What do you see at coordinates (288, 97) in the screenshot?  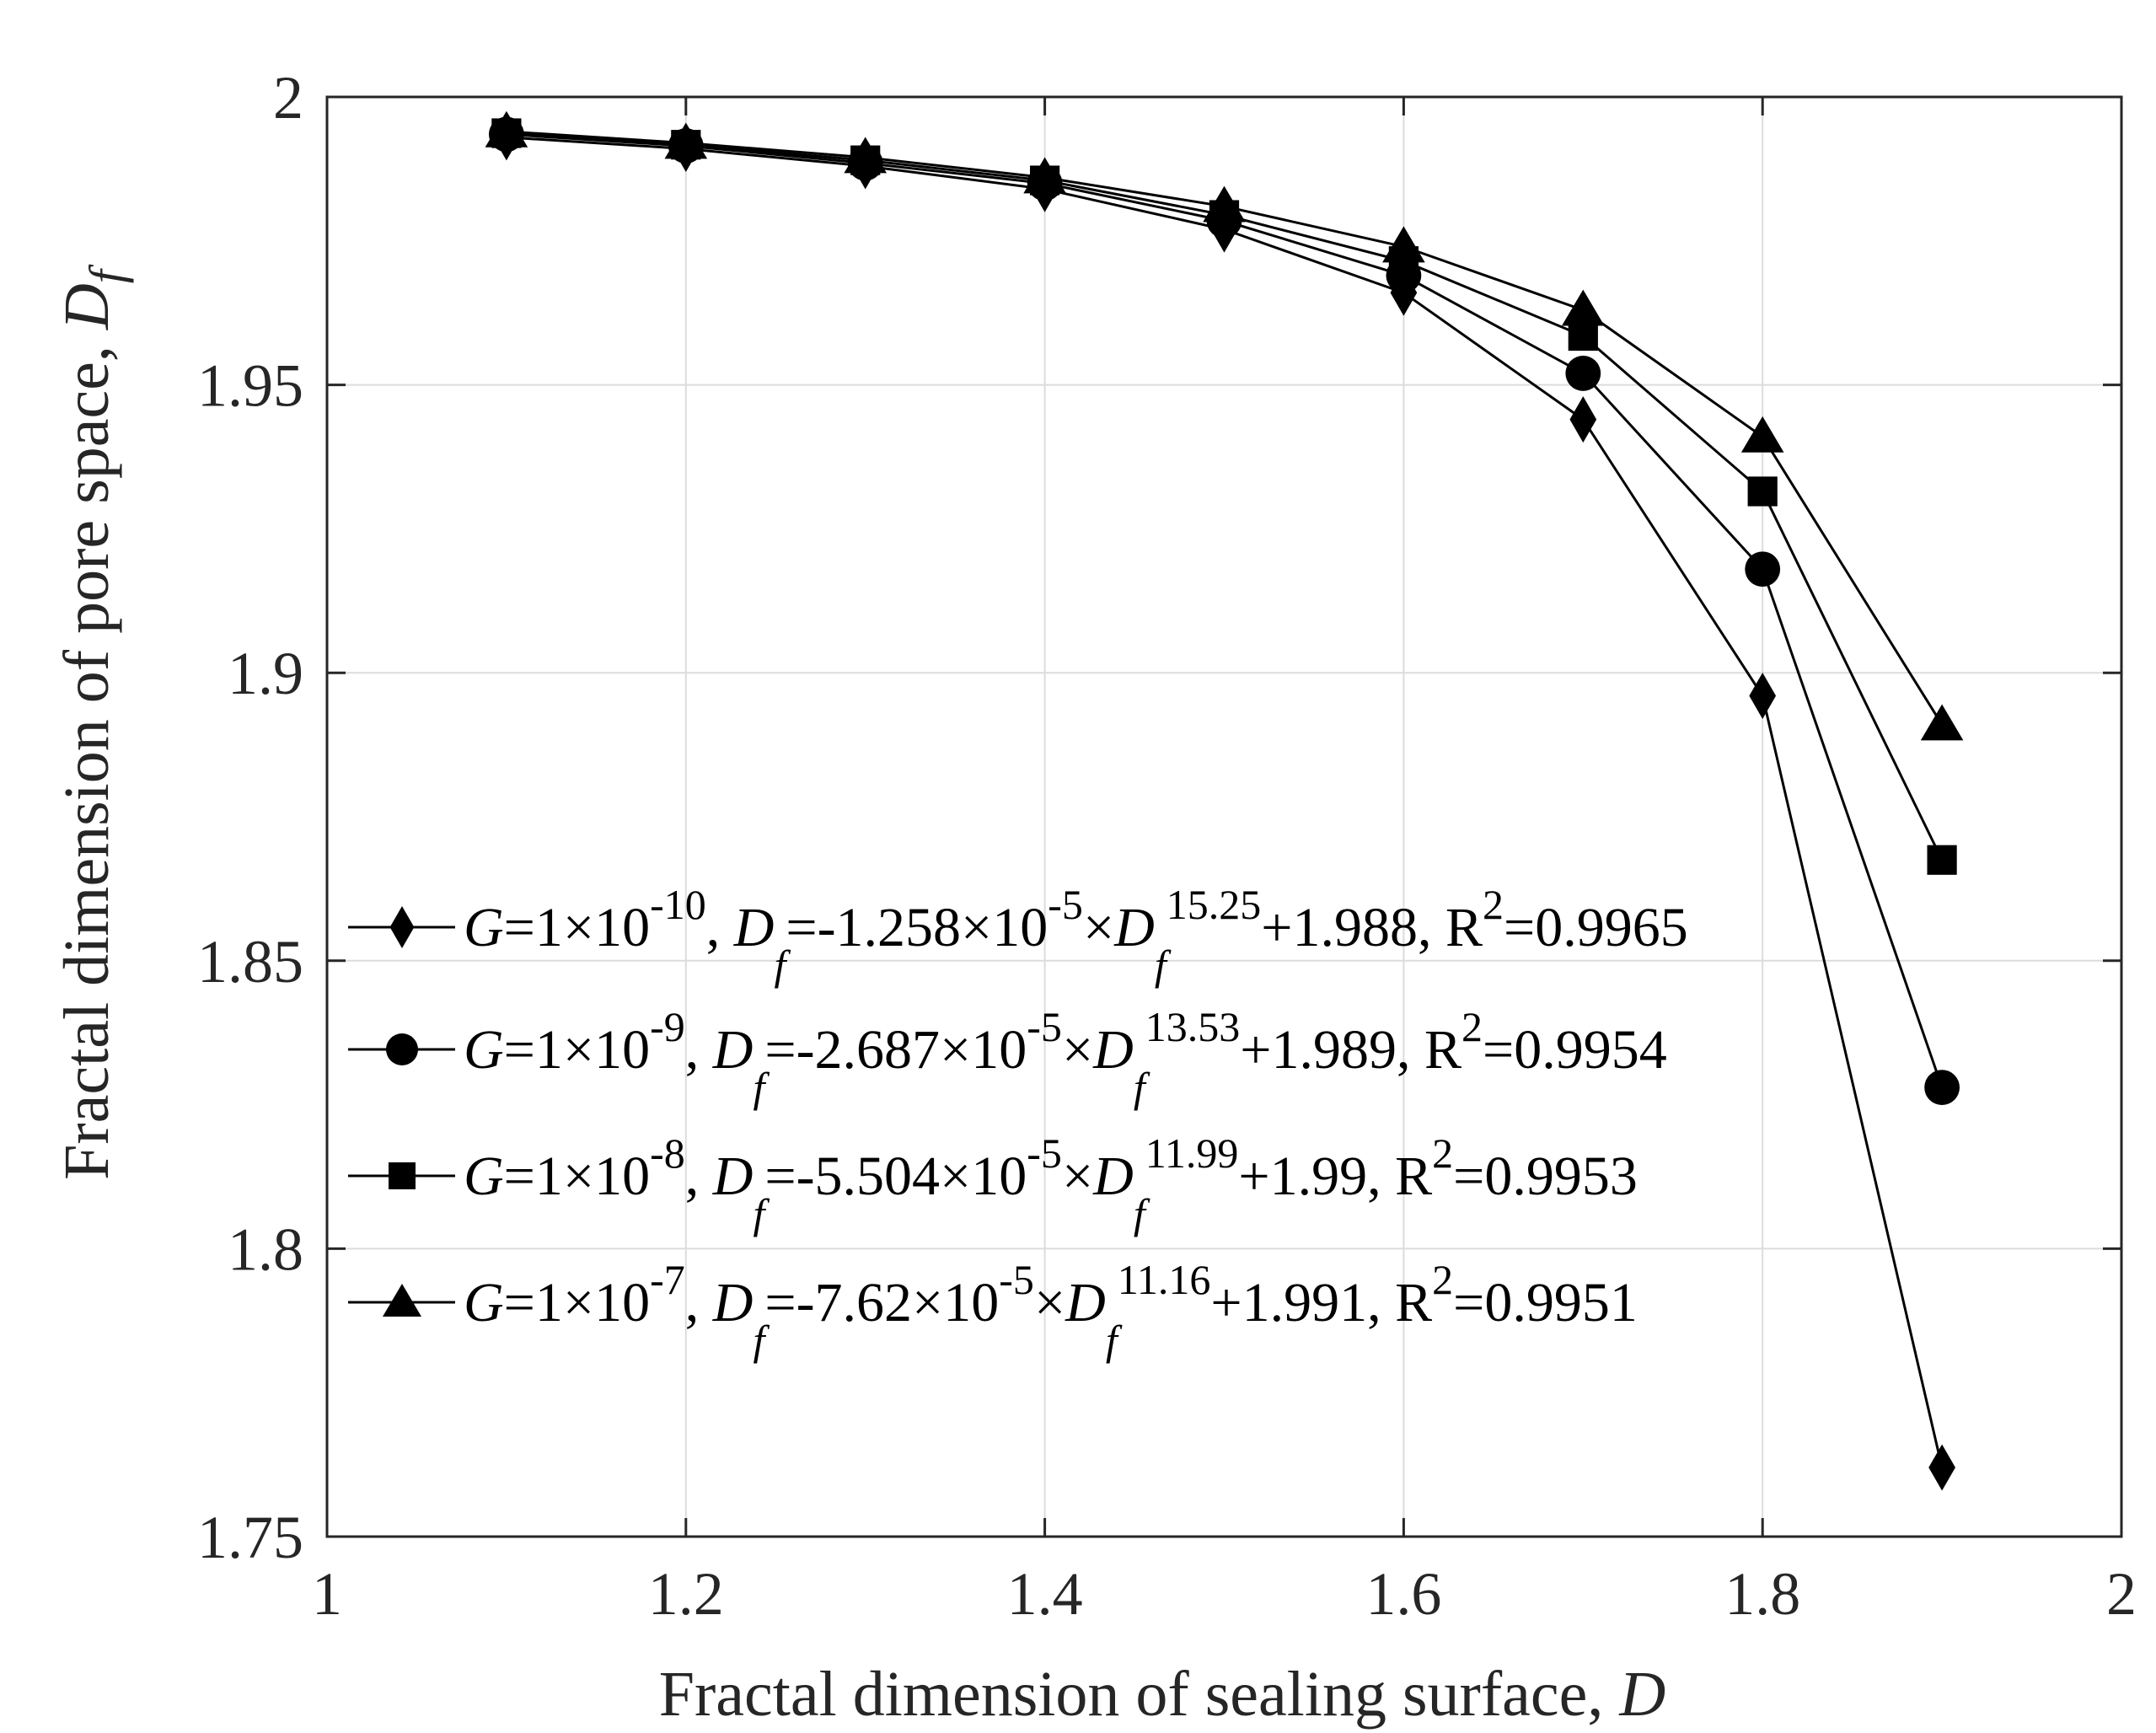 I see `y-tick-label: 2` at bounding box center [288, 97].